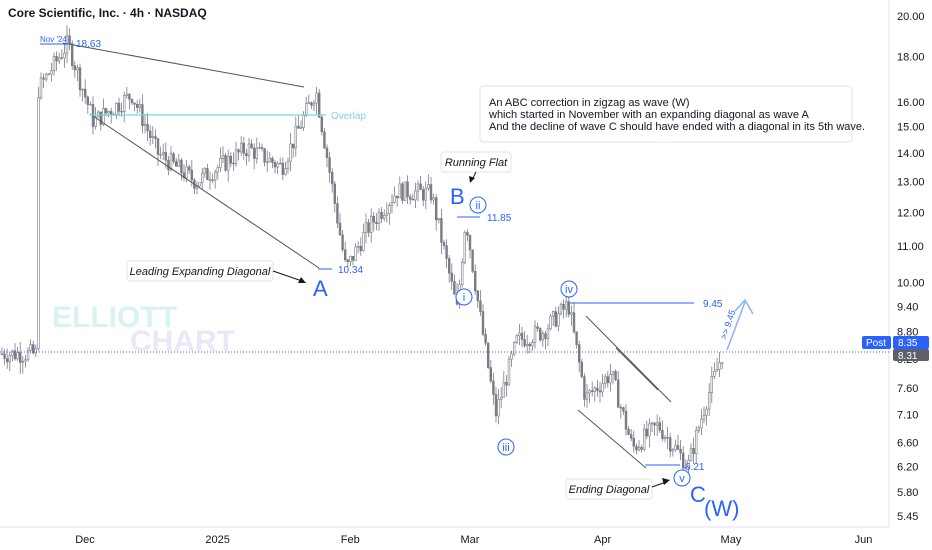 Image resolution: width=932 pixels, height=550 pixels. I want to click on wave-i-label: i, so click(464, 298).